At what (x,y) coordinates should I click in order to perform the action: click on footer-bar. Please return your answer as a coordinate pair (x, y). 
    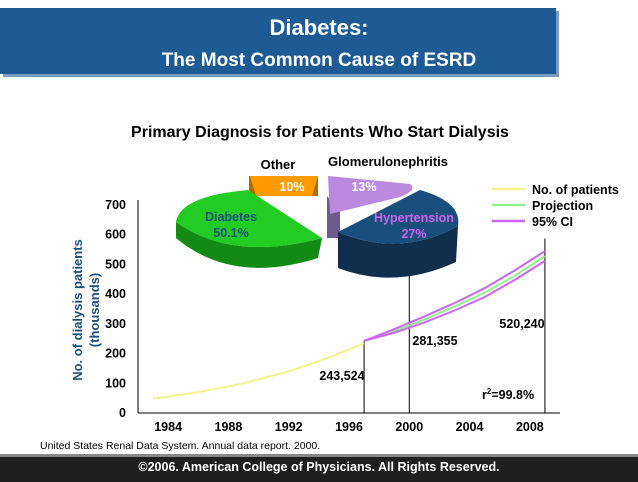
    Looking at the image, I should click on (319, 468).